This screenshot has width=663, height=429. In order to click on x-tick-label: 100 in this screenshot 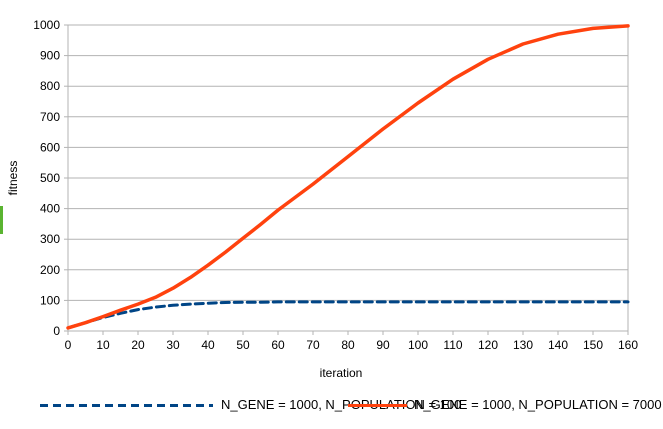, I will do `click(418, 345)`.